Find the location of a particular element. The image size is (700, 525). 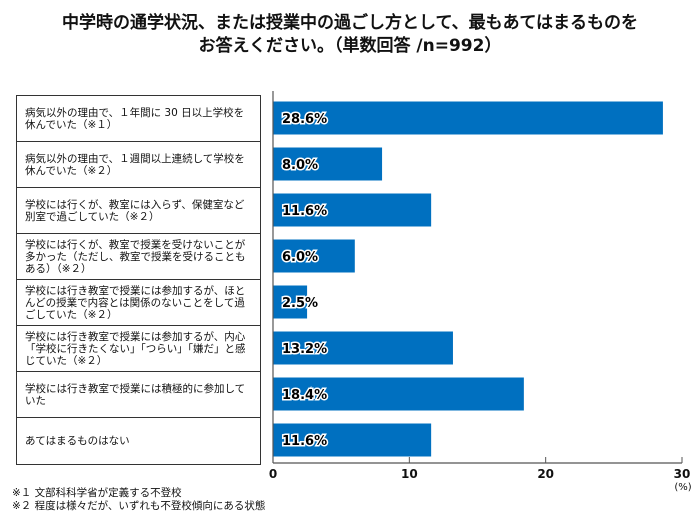

category-label: 病気以外の理由で、１週間以上連続して学校を休んでいた（※２） is located at coordinates (138, 165).